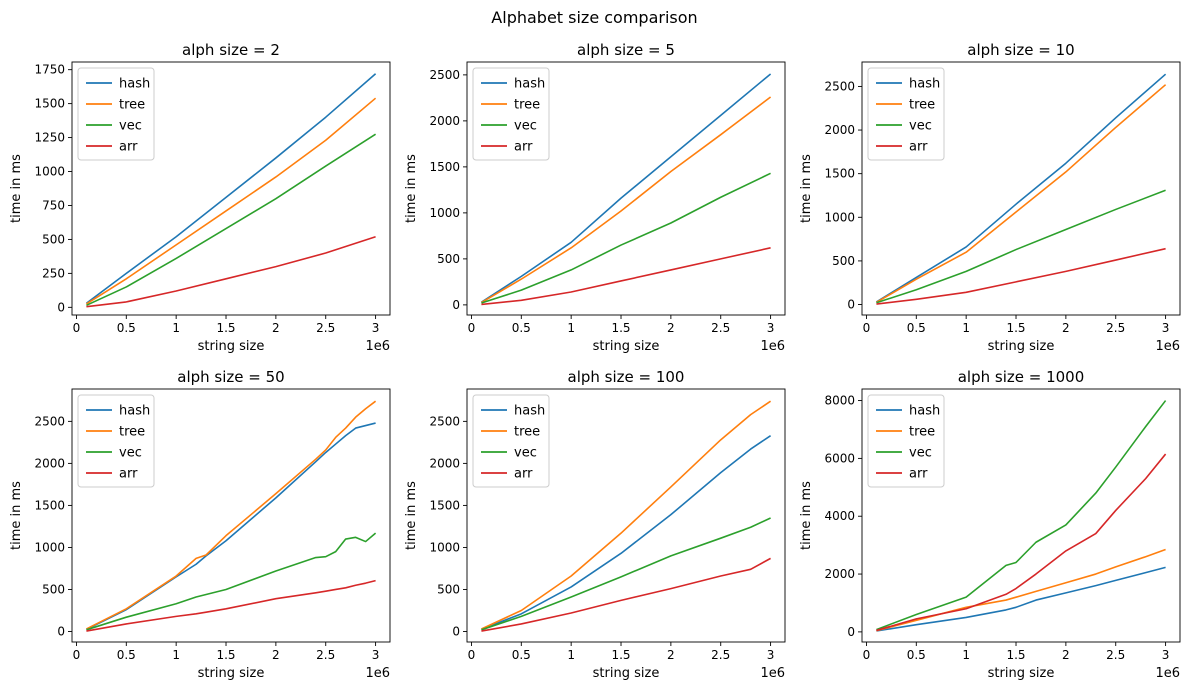  What do you see at coordinates (594, 17) in the screenshot?
I see `figure-title: Alphabet size comparison` at bounding box center [594, 17].